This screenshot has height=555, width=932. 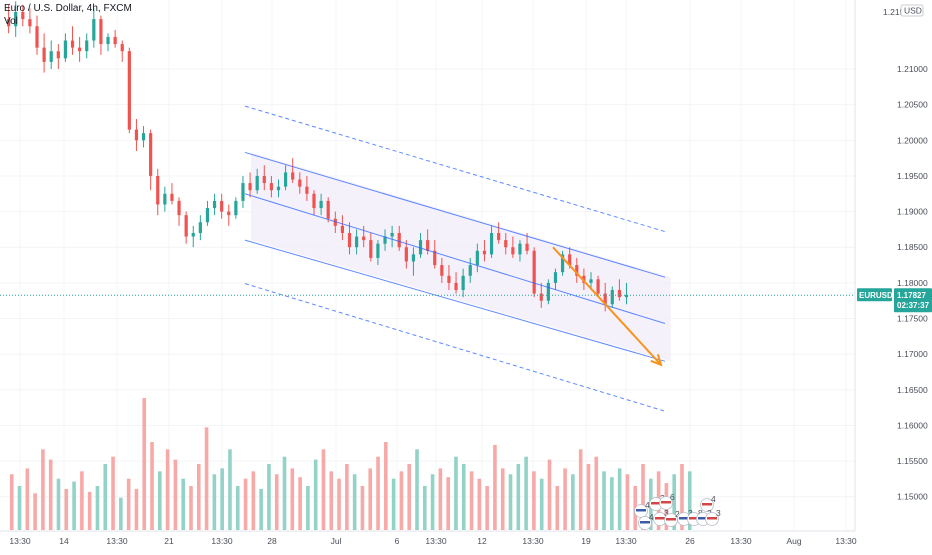 What do you see at coordinates (607, 306) in the screenshot?
I see `trend-arrow` at bounding box center [607, 306].